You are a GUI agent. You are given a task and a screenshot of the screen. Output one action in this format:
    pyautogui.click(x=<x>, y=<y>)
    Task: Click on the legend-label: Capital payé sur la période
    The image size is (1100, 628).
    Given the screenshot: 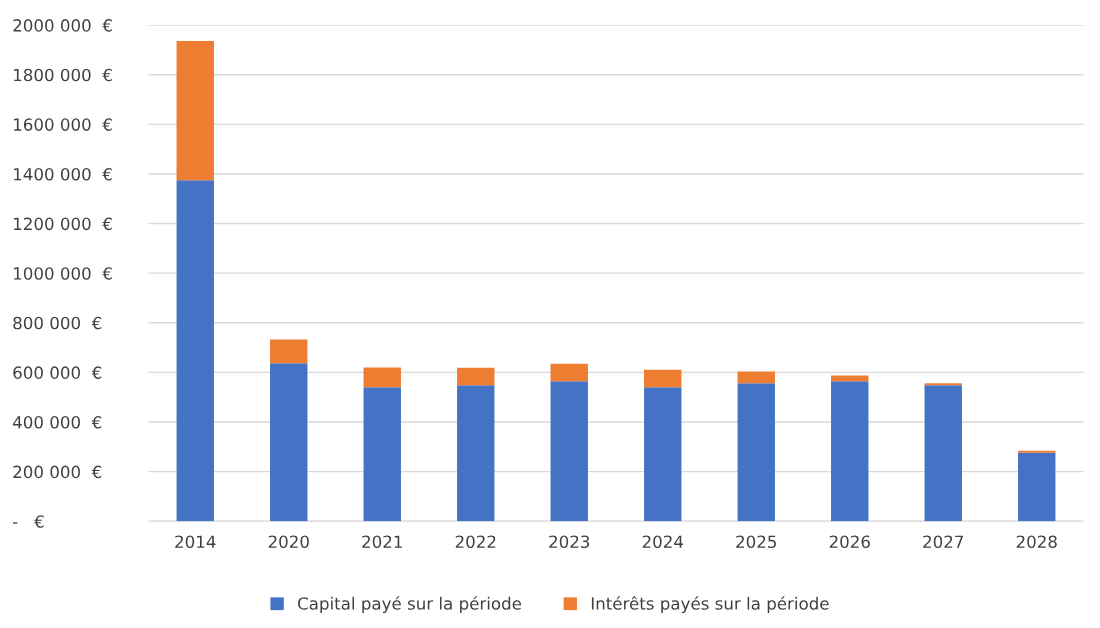 What is the action you would take?
    pyautogui.click(x=410, y=604)
    